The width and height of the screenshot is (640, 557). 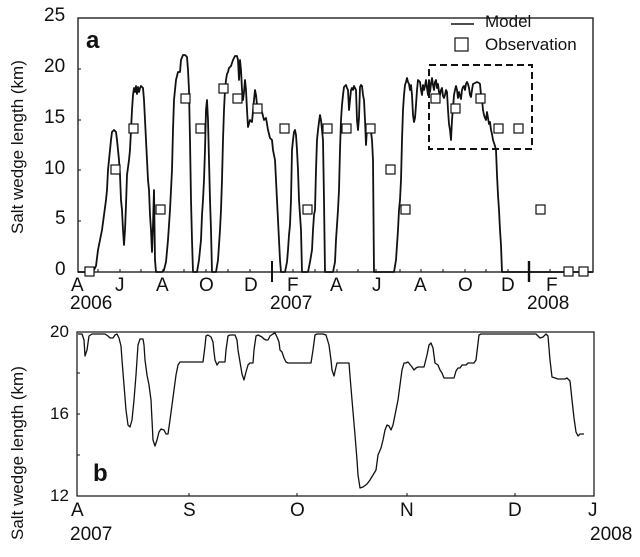 What do you see at coordinates (17, 453) in the screenshot?
I see `panel-b-y-axis-title: Salt wedge length (km)` at bounding box center [17, 453].